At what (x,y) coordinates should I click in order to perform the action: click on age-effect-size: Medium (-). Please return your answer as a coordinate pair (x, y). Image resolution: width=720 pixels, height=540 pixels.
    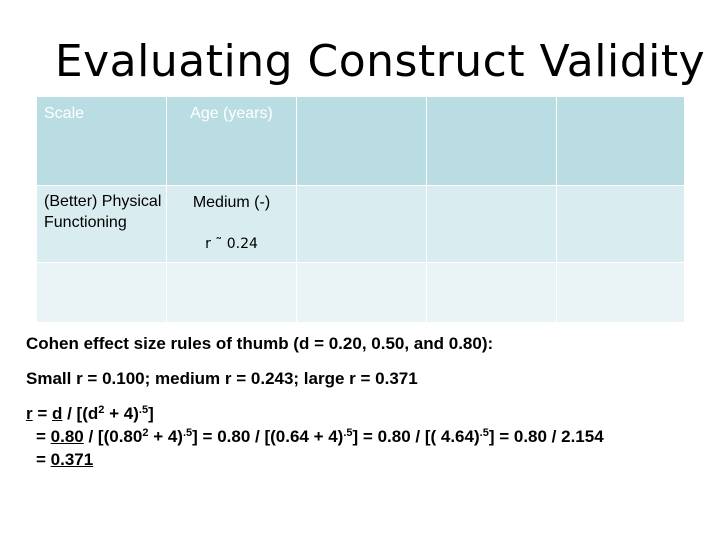
    Looking at the image, I should click on (231, 202).